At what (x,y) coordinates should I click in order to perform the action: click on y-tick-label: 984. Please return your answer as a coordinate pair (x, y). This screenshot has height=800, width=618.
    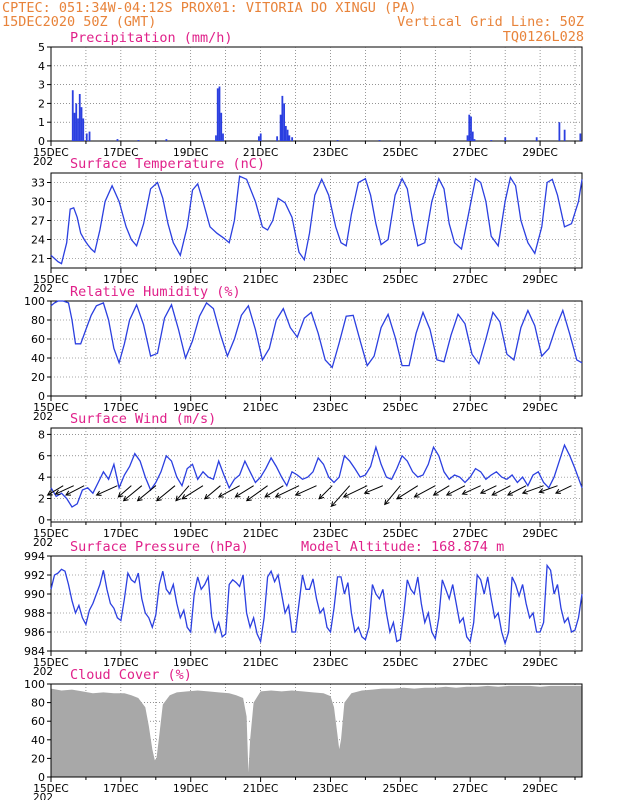
    Looking at the image, I should click on (34, 651).